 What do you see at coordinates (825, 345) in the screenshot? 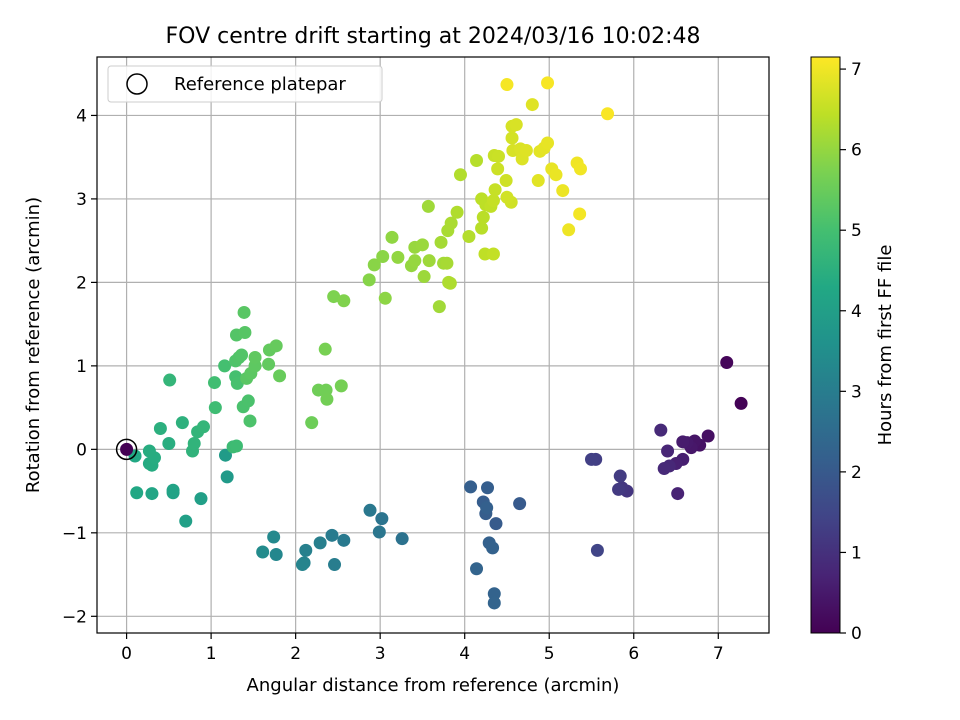
I see `colorbar-gradient` at bounding box center [825, 345].